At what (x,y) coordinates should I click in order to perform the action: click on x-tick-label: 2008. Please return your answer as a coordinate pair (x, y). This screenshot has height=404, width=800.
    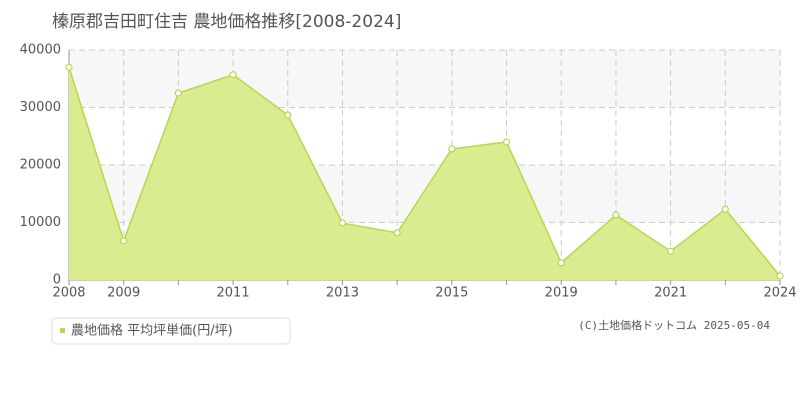
    Looking at the image, I should click on (68, 293).